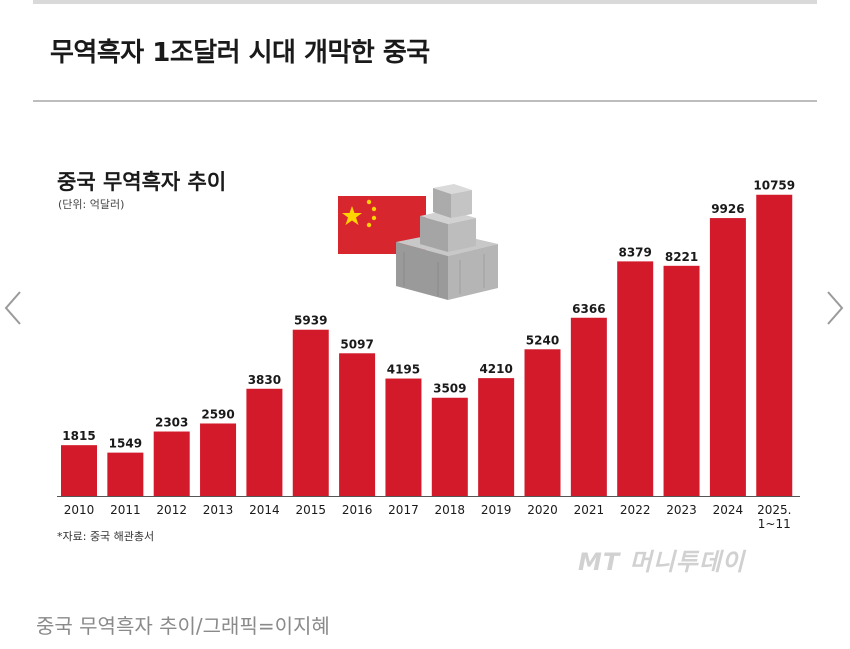 This screenshot has height=649, width=850. Describe the element at coordinates (727, 357) in the screenshot. I see `bar-2024` at that location.